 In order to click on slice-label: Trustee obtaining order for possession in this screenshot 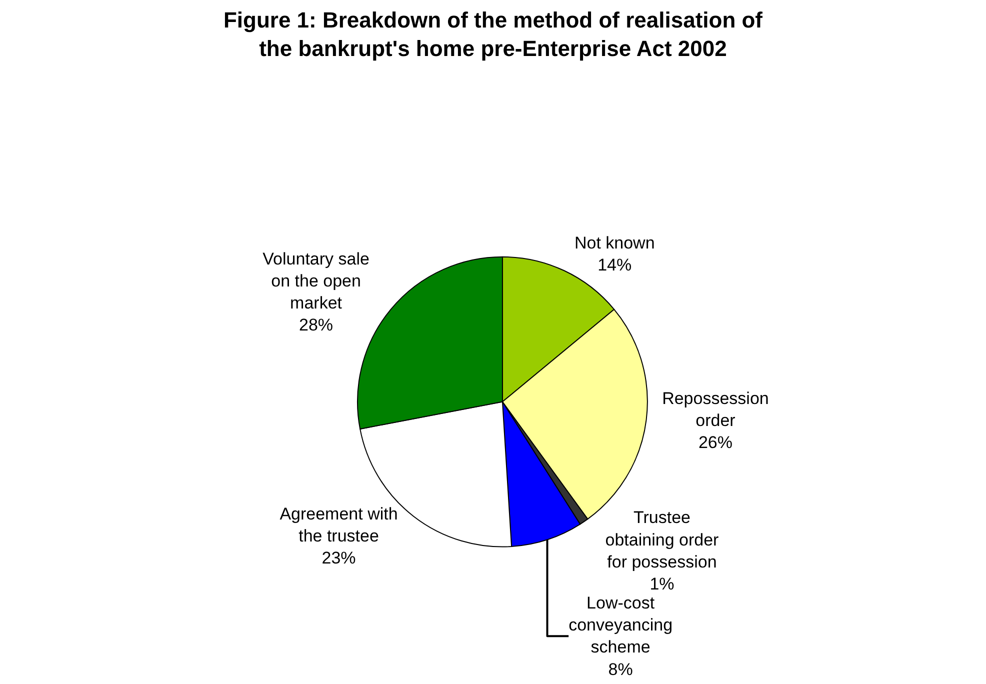, I will do `click(662, 540)`.